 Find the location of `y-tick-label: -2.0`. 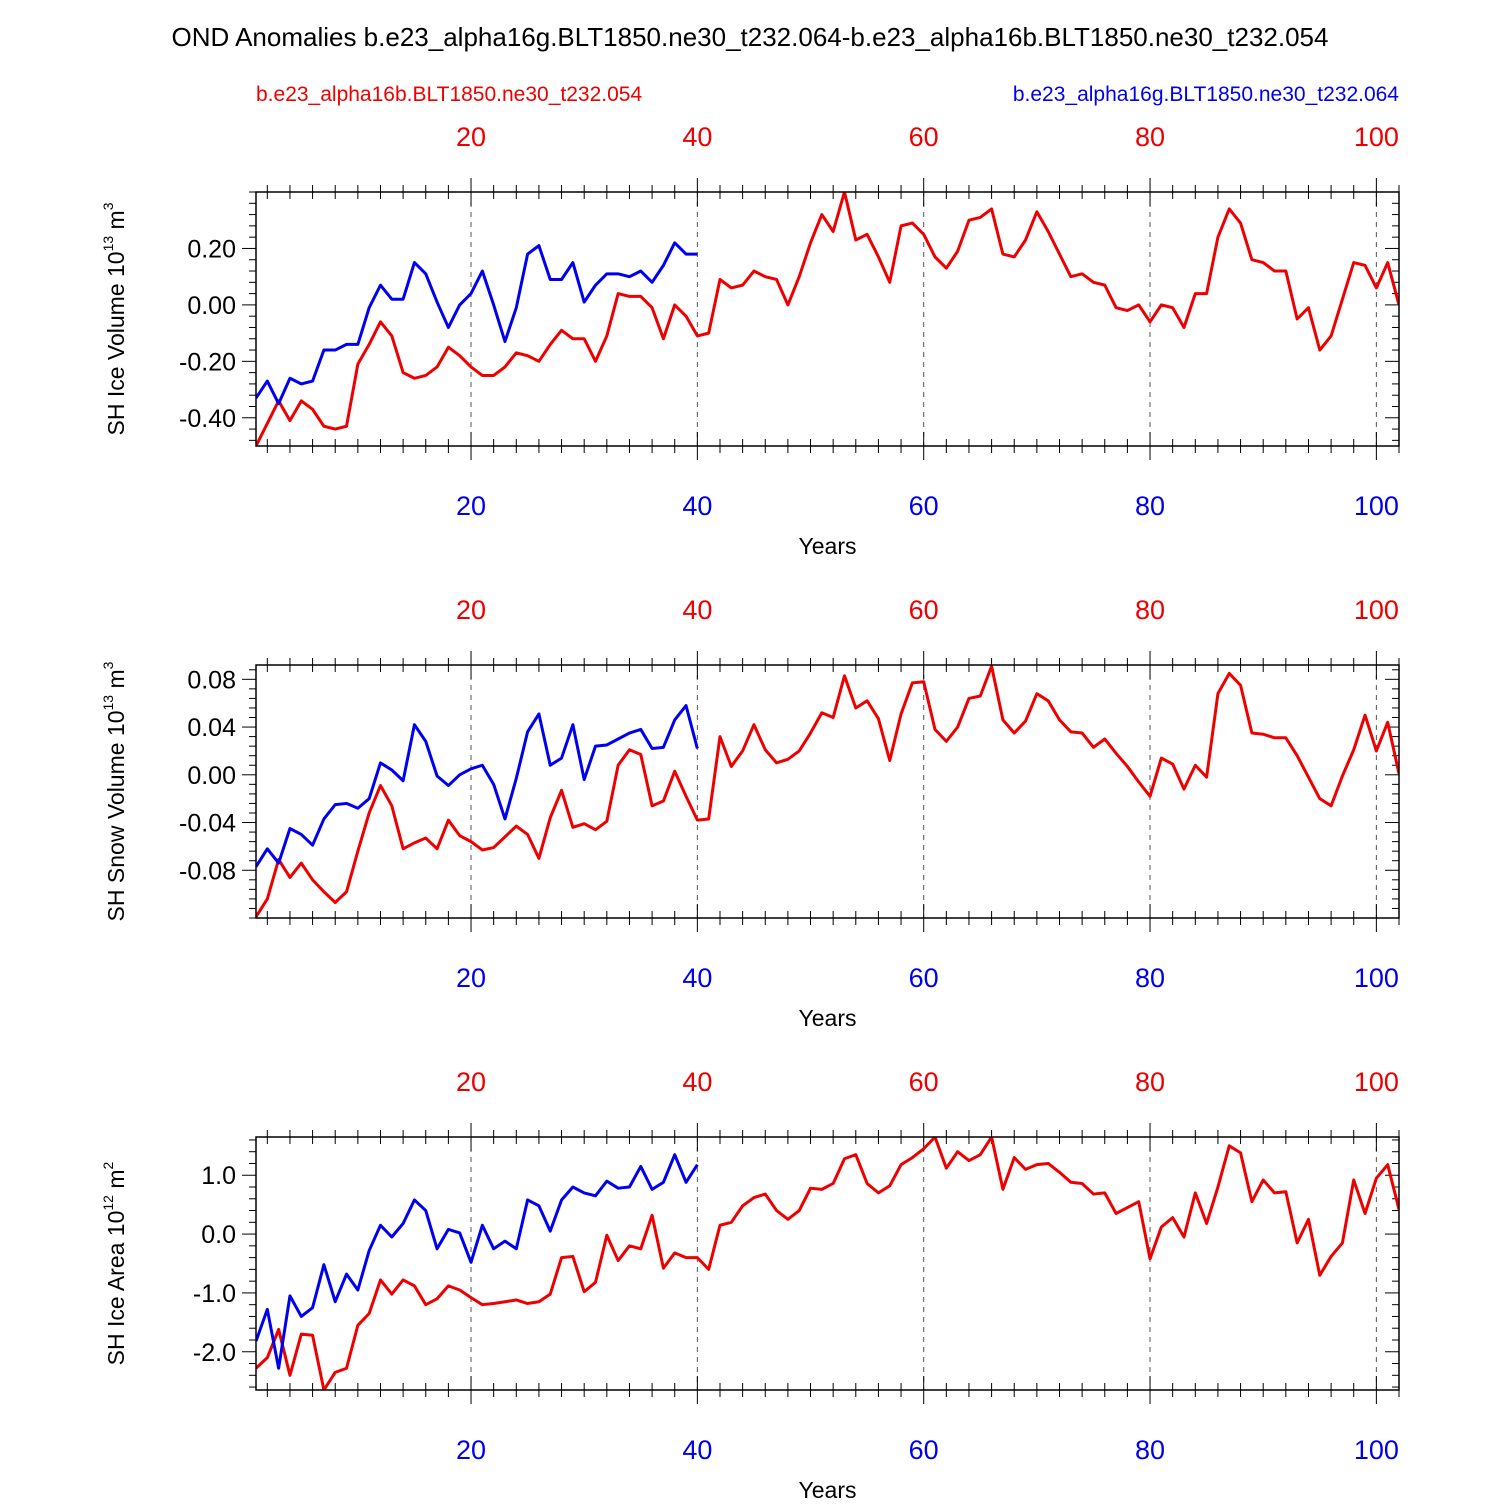

y-tick-label: -2.0 is located at coordinates (214, 1353).